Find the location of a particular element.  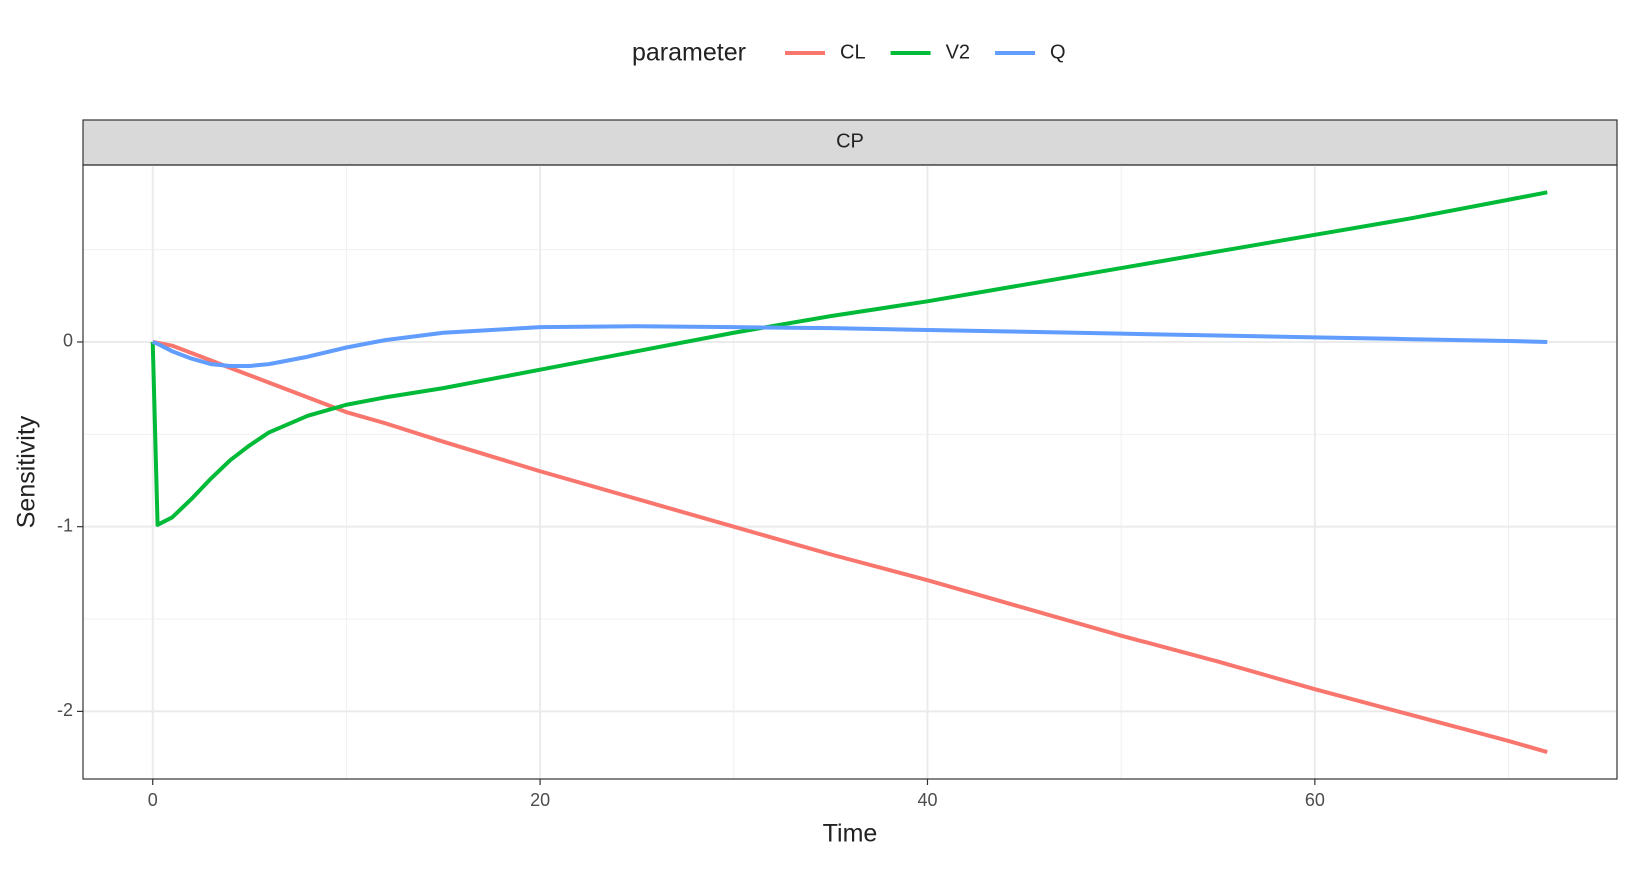

y-axis-title: Sensitivity is located at coordinates (27, 471).